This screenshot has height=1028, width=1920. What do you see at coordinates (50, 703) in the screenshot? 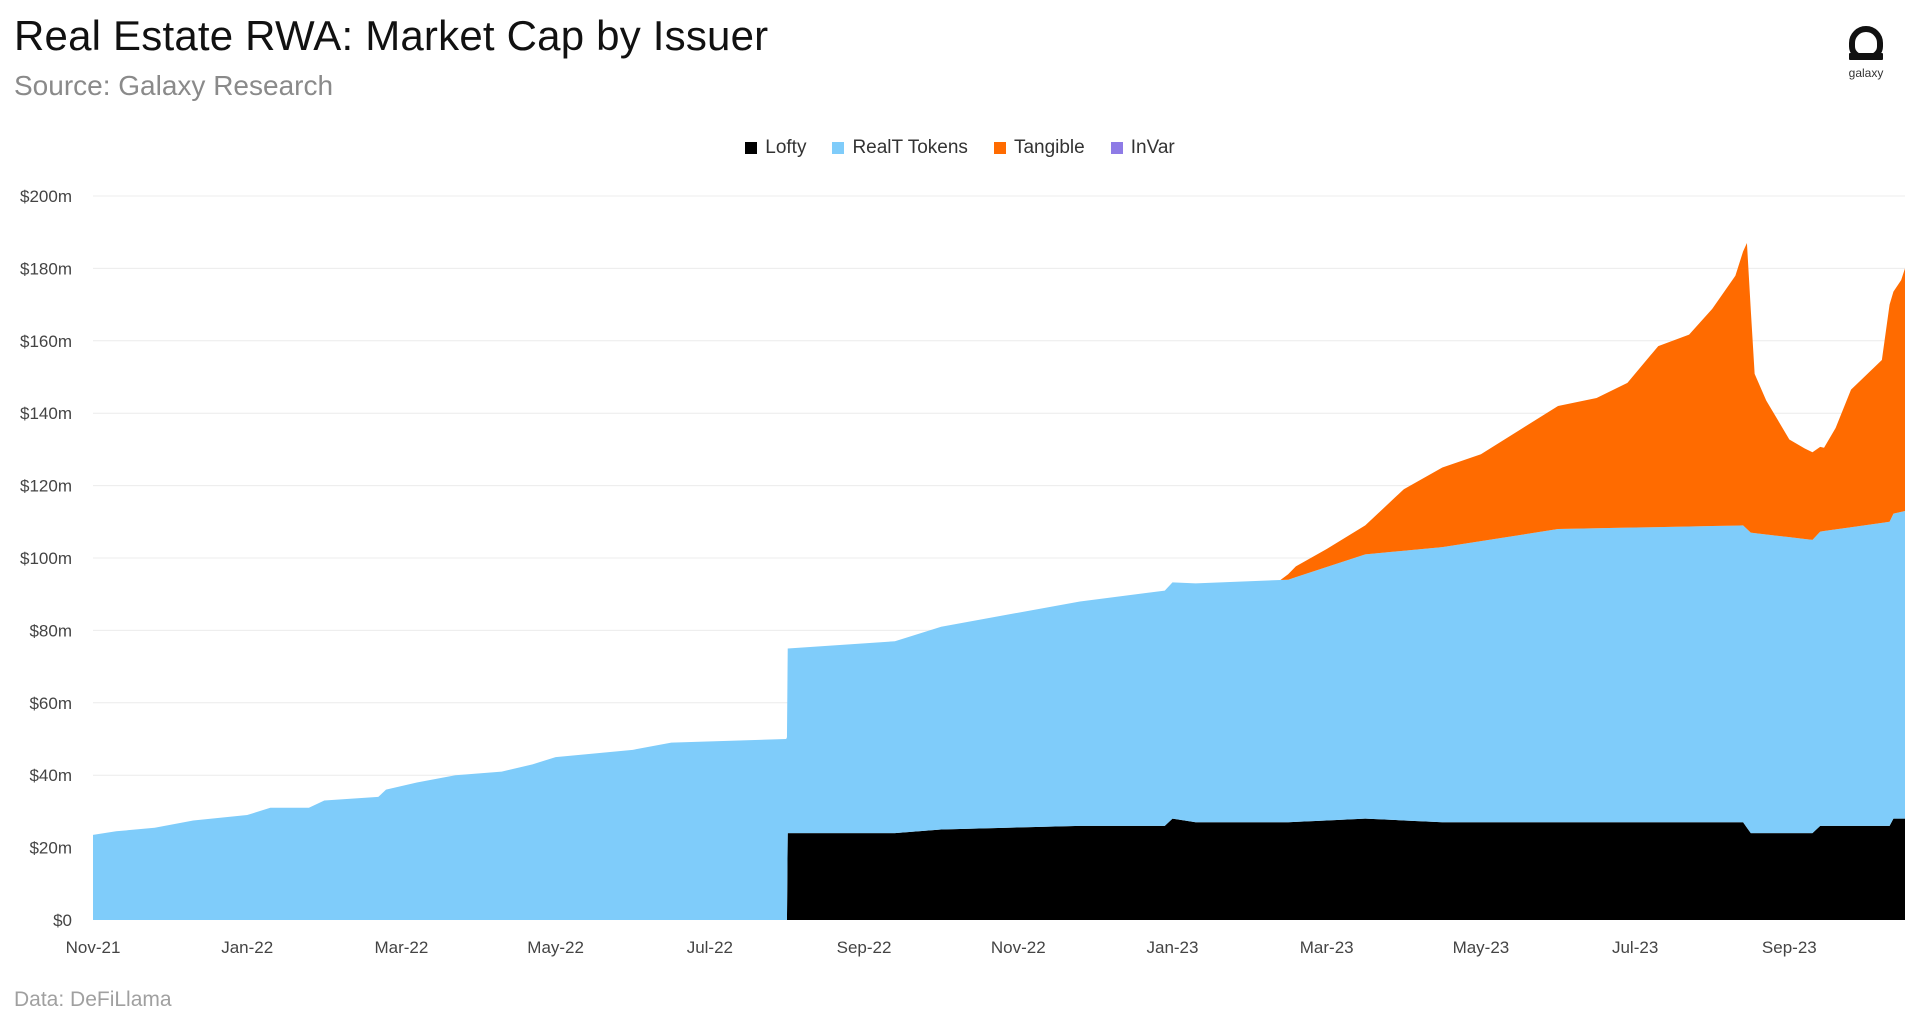
I see `y-tick-label: $60m` at bounding box center [50, 703].